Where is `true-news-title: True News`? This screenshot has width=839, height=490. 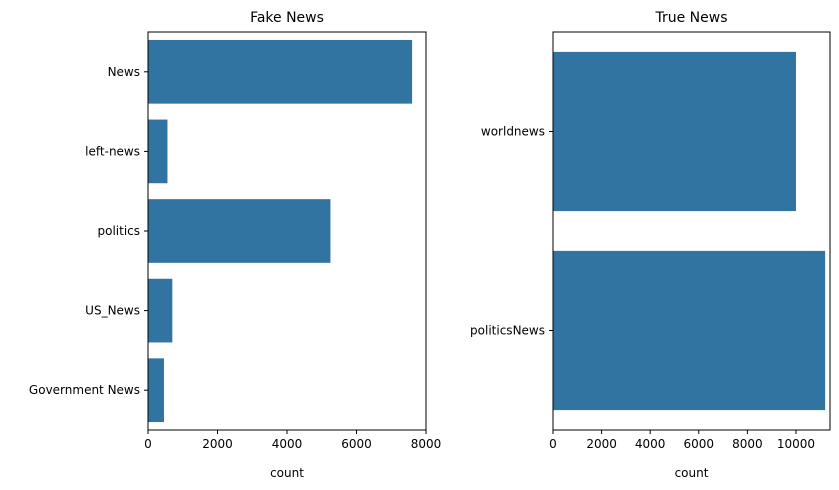
true-news-title: True News is located at coordinates (690, 18).